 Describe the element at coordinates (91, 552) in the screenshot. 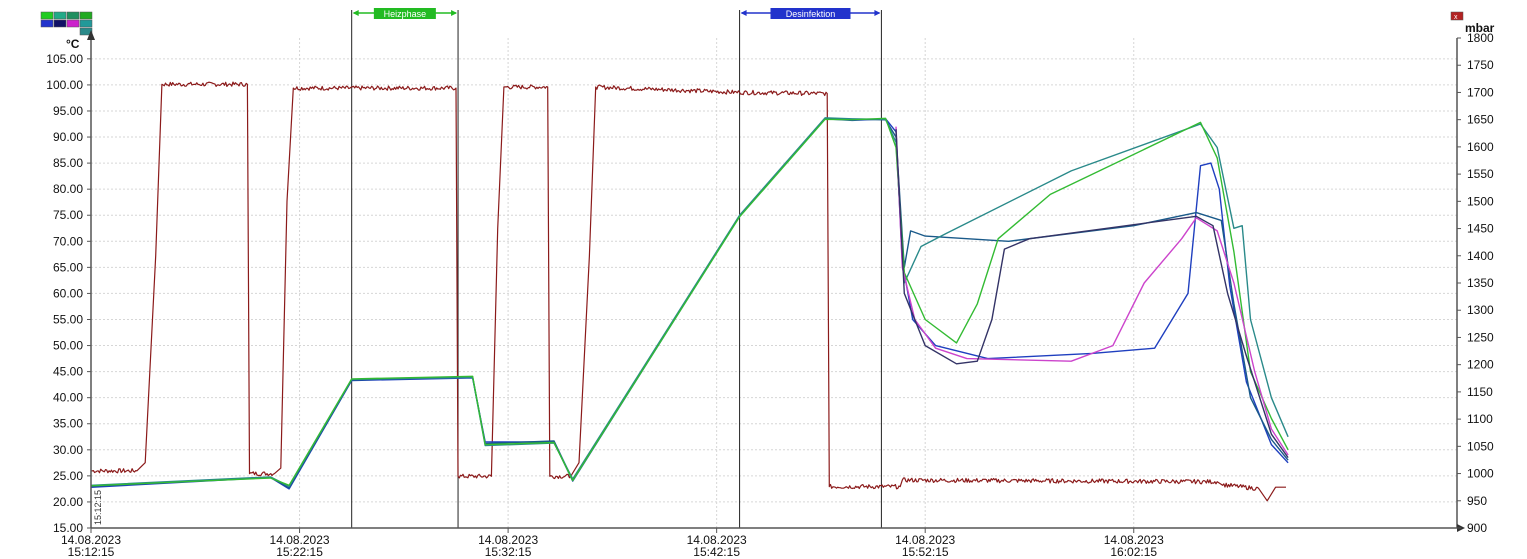

I see `x-tick-time: 15:12:15` at that location.